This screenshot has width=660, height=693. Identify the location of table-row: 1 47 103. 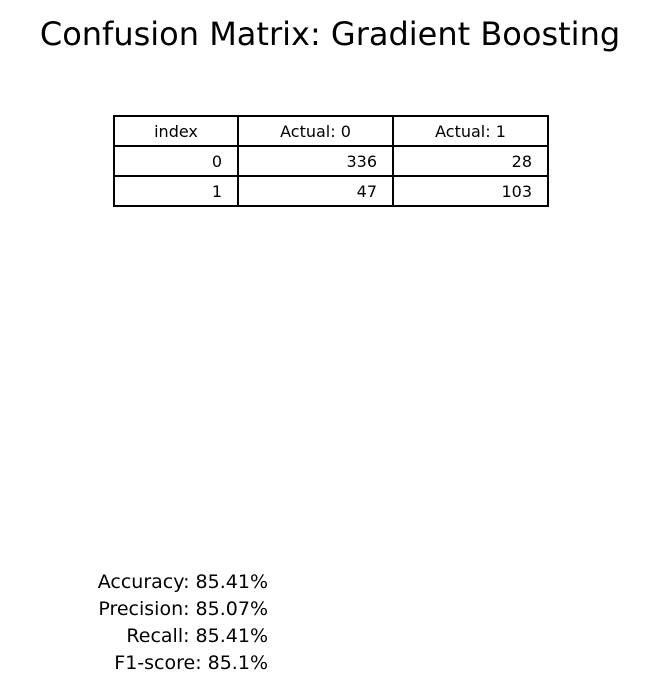
(331, 191).